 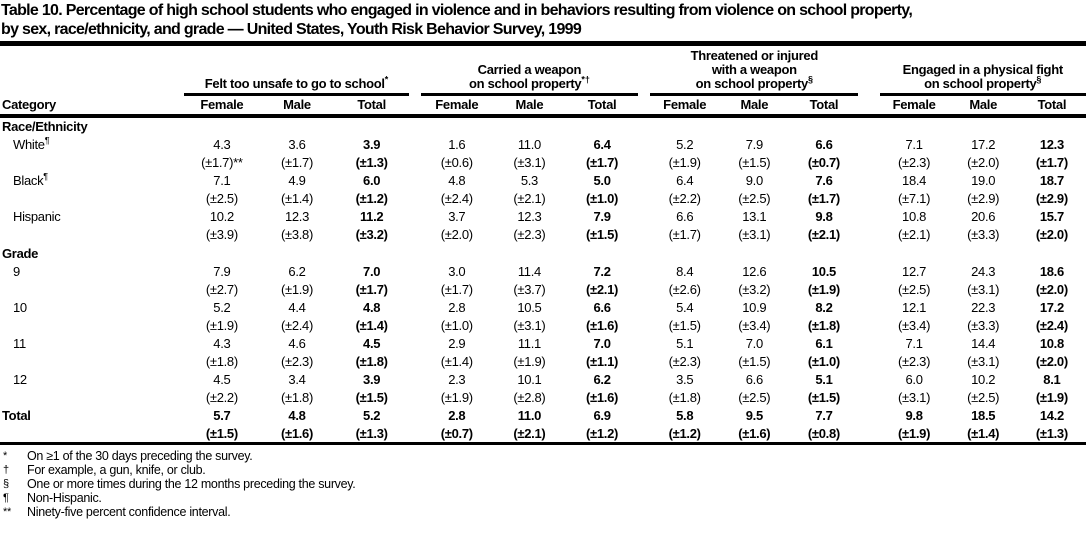 I want to click on ci-cell: (±2.4), so click(x=1051, y=325).